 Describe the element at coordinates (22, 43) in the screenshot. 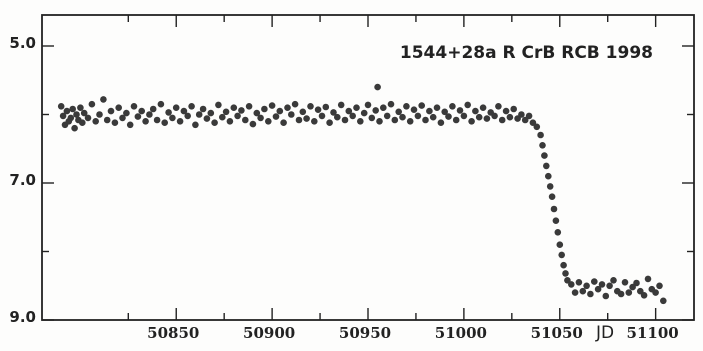

I see `y-tick-label: 5.0` at that location.